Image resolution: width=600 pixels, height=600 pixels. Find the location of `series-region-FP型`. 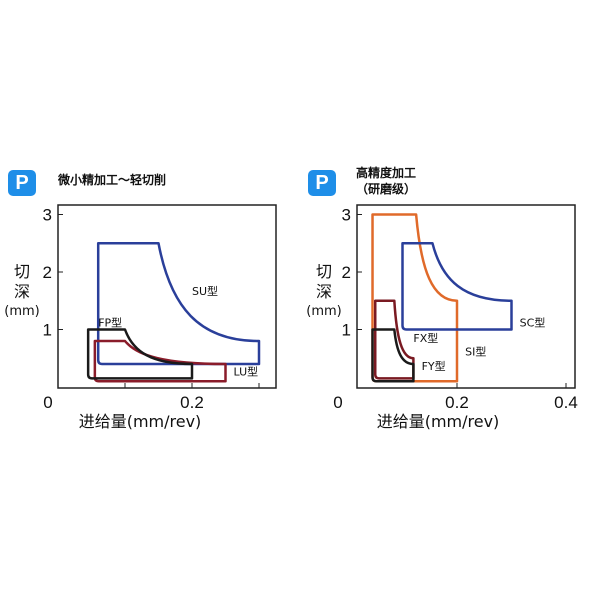

series-region-FP型 is located at coordinates (140, 354).